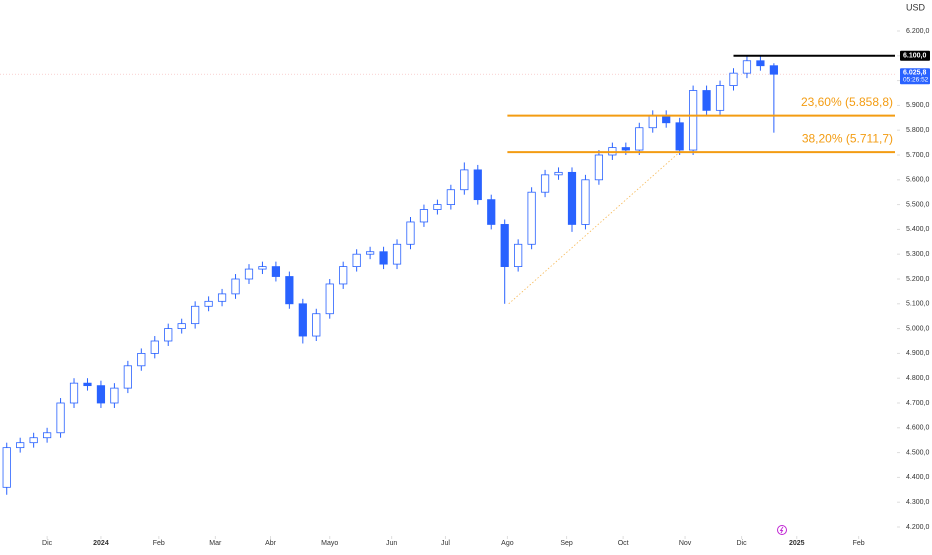  I want to click on event-icon, so click(782, 530).